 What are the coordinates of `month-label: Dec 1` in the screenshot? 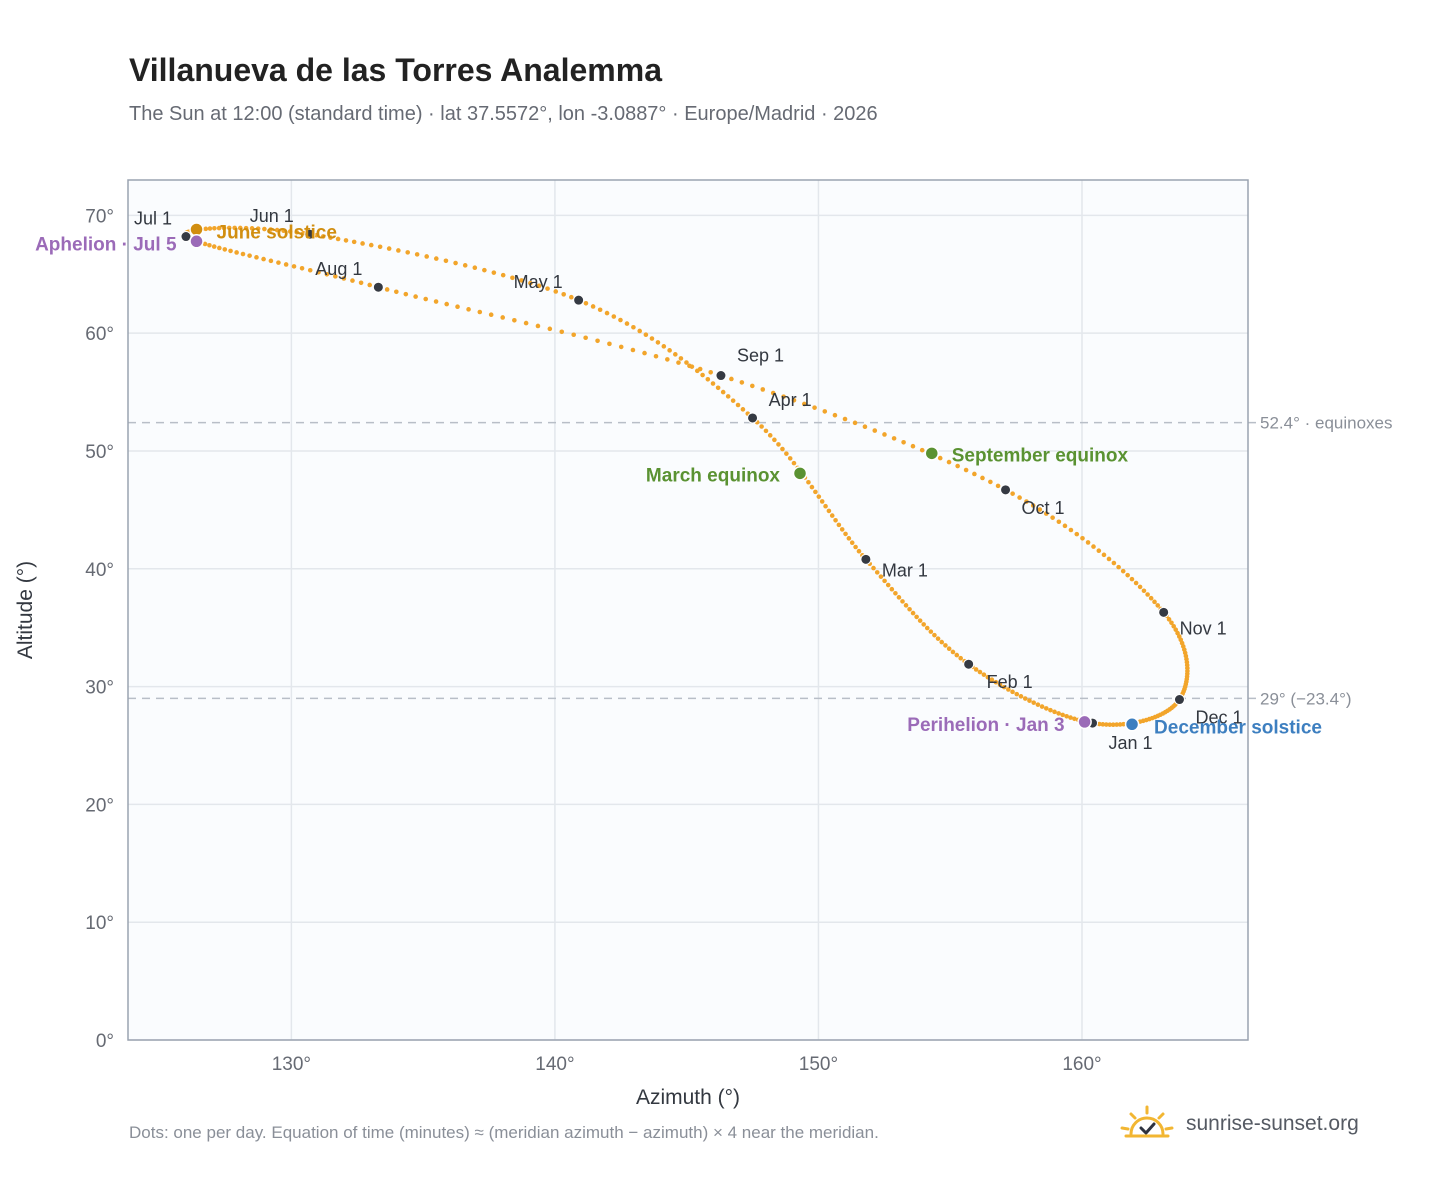 It's located at (1218, 718).